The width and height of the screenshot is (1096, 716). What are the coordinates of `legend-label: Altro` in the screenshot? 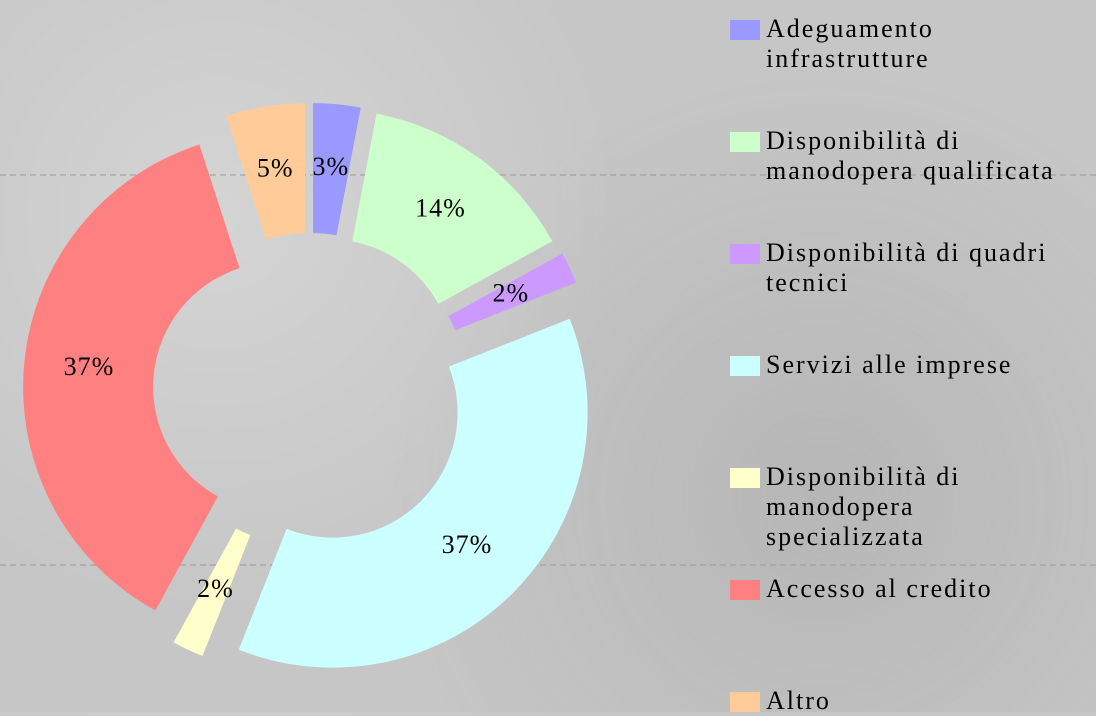 It's located at (798, 700).